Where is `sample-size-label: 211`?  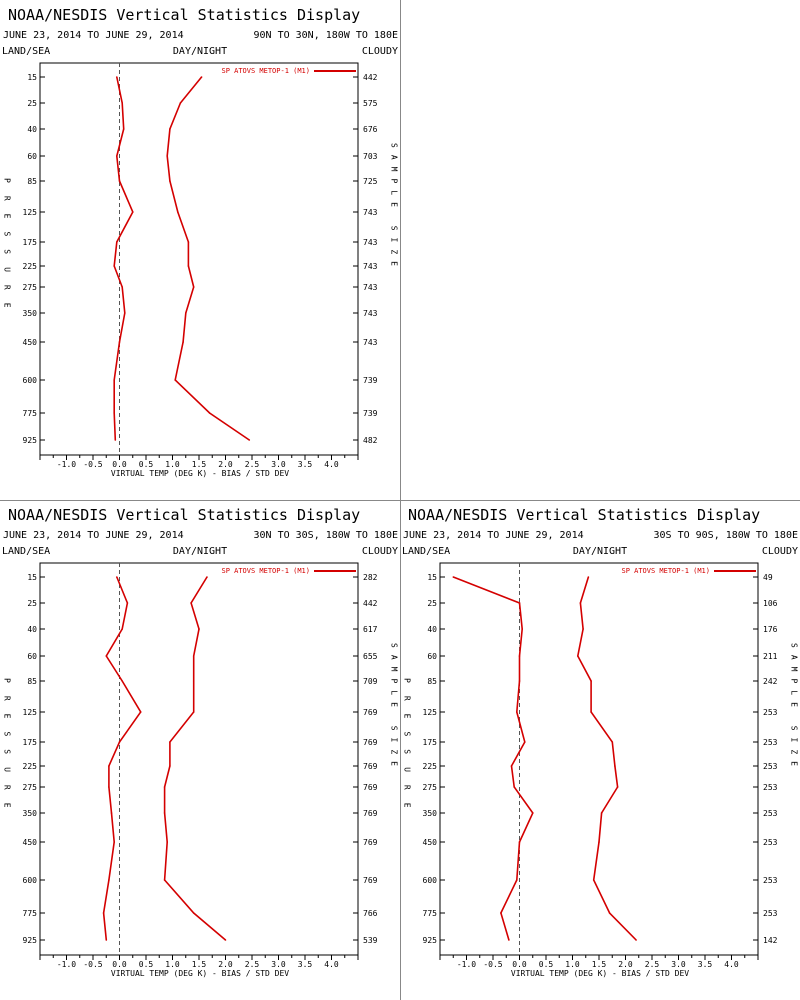
sample-size-label: 211 is located at coordinates (770, 656).